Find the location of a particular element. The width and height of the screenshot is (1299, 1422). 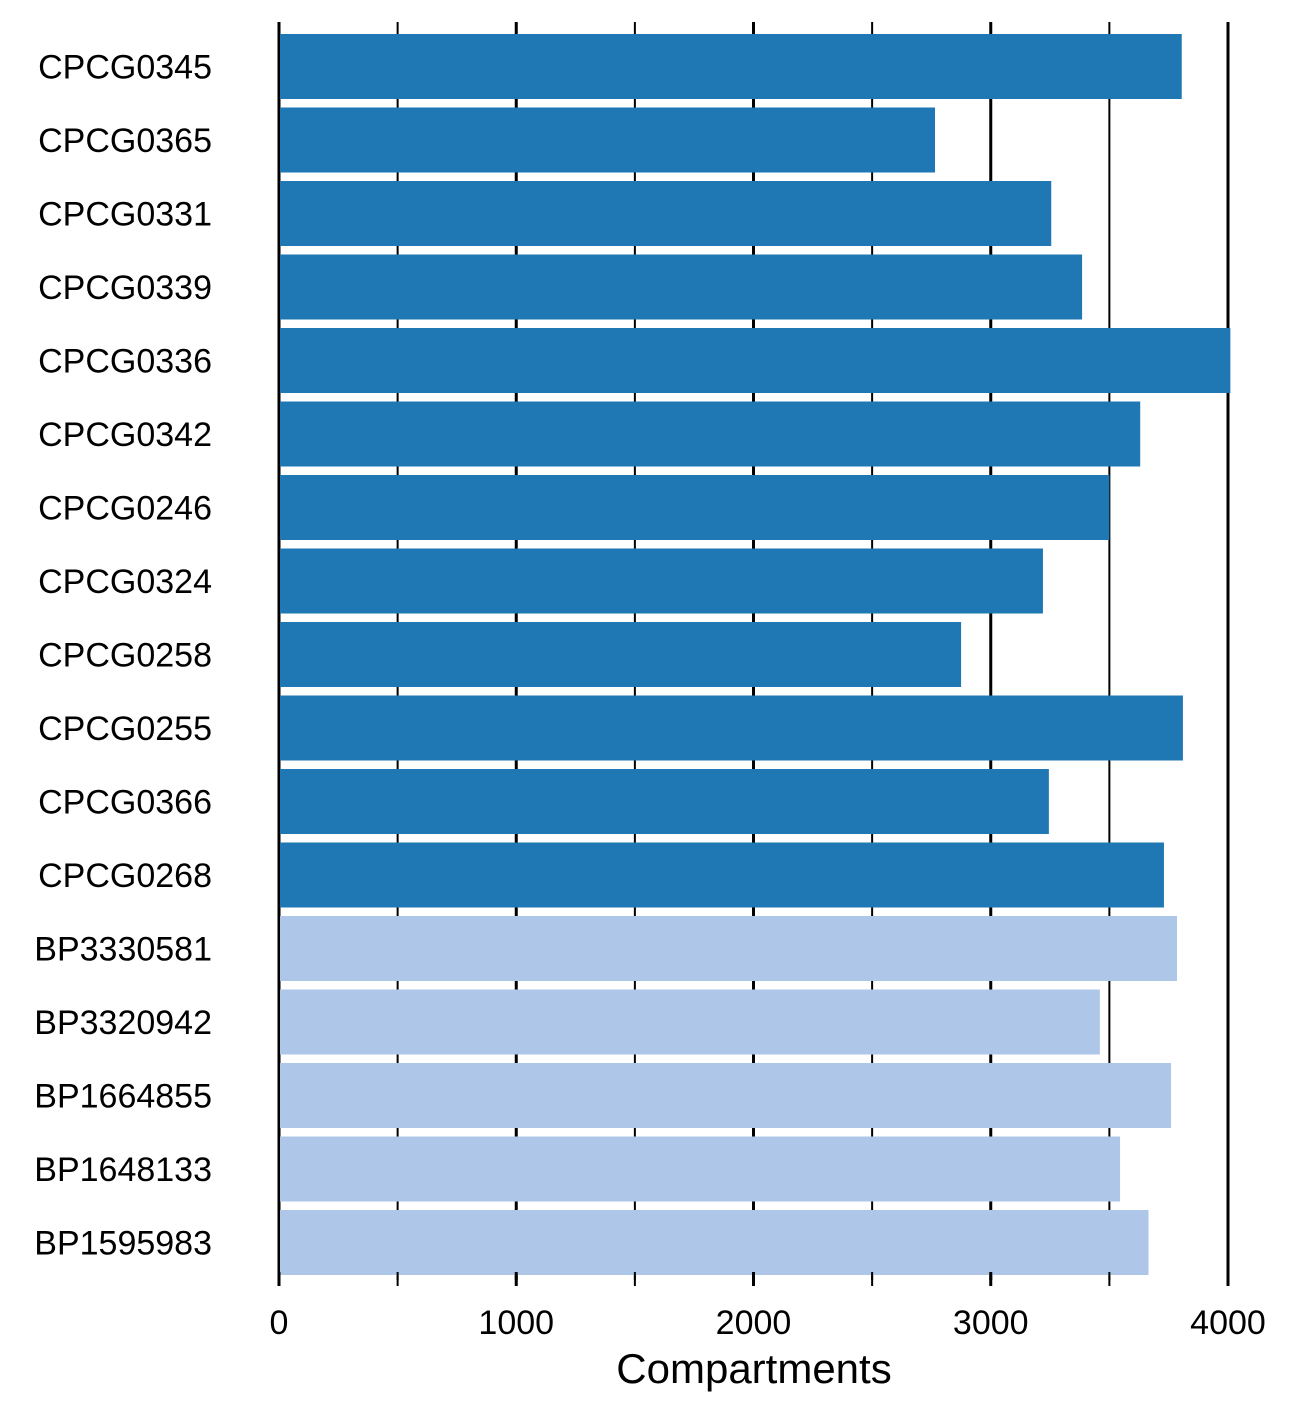

y-tick-label: BP1664855 is located at coordinates (123, 1097).